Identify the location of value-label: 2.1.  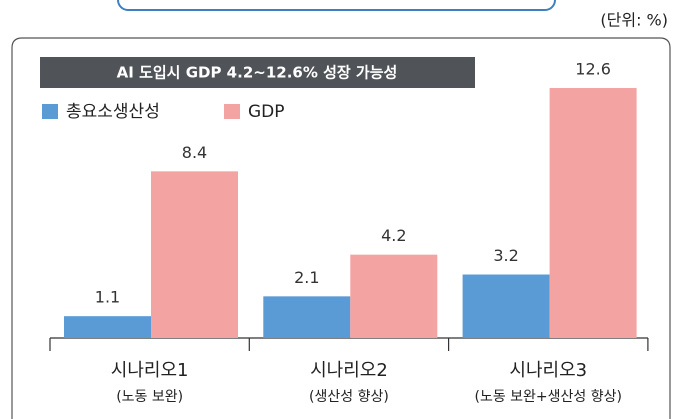
(306, 277).